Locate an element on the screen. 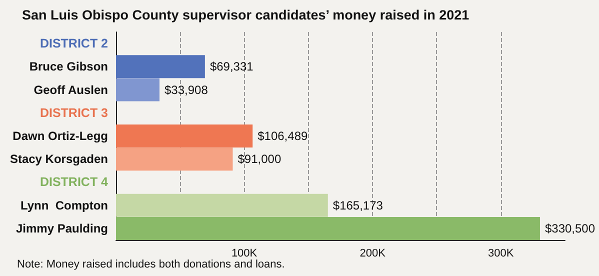 The image size is (599, 276). x-tick-label: 100K is located at coordinates (244, 254).